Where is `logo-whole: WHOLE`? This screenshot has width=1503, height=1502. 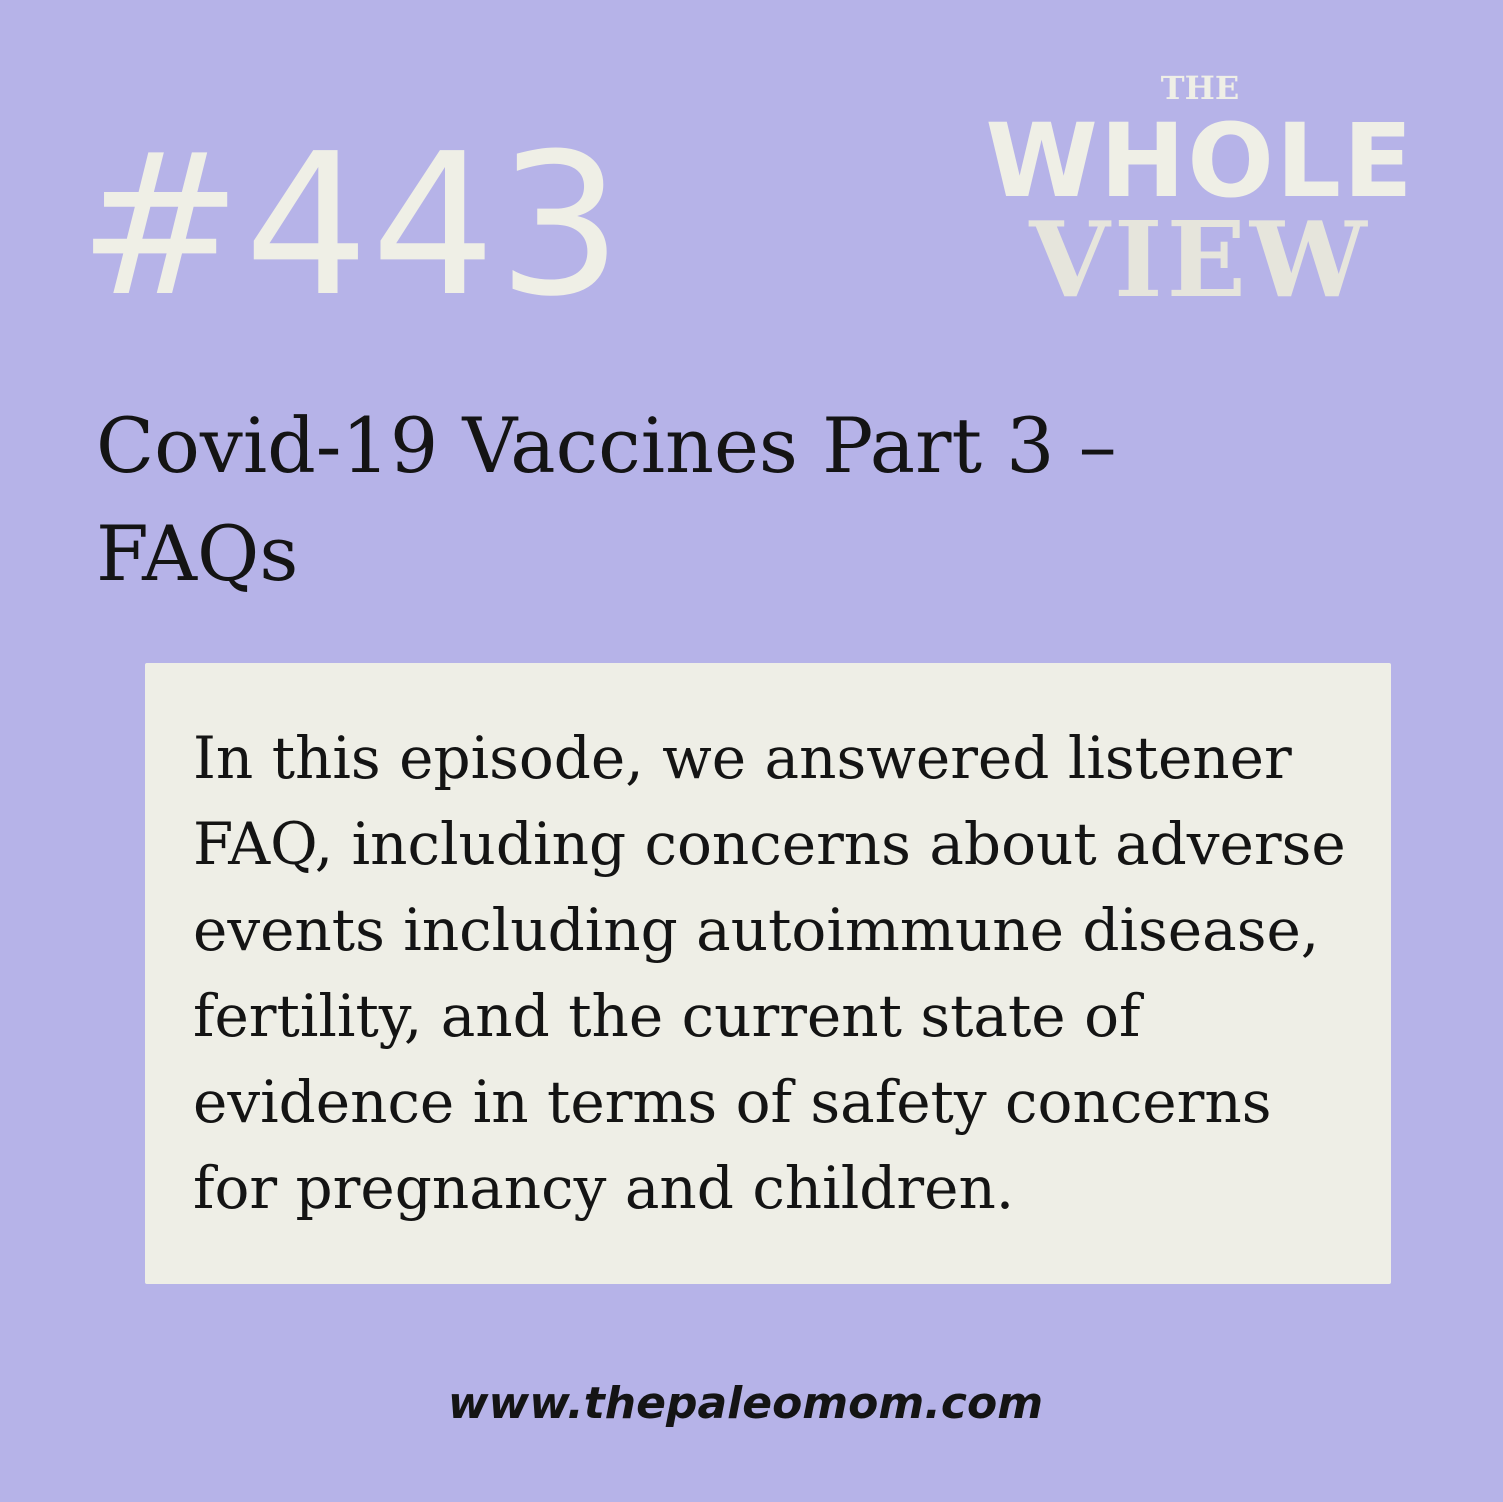
logo-whole: WHOLE is located at coordinates (1200, 161).